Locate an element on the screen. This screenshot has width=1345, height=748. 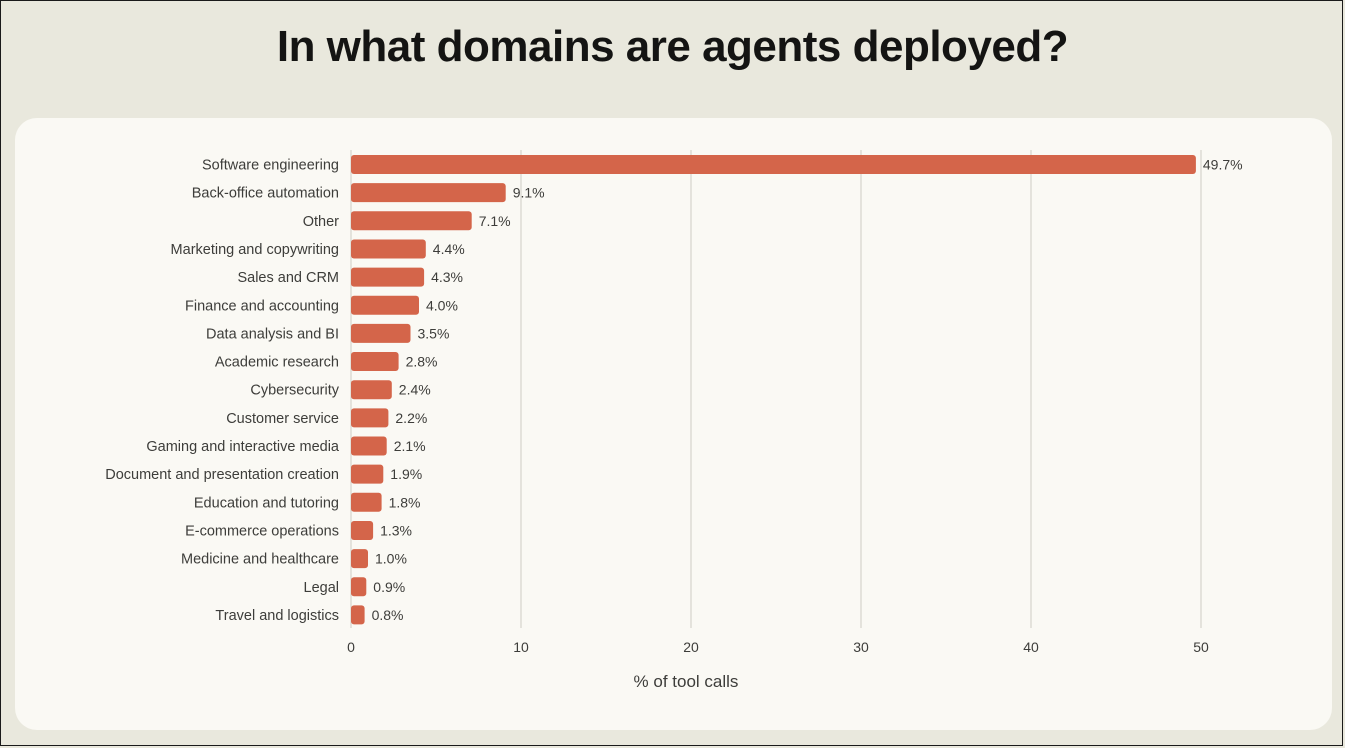
category-label: Legal is located at coordinates (321, 588).